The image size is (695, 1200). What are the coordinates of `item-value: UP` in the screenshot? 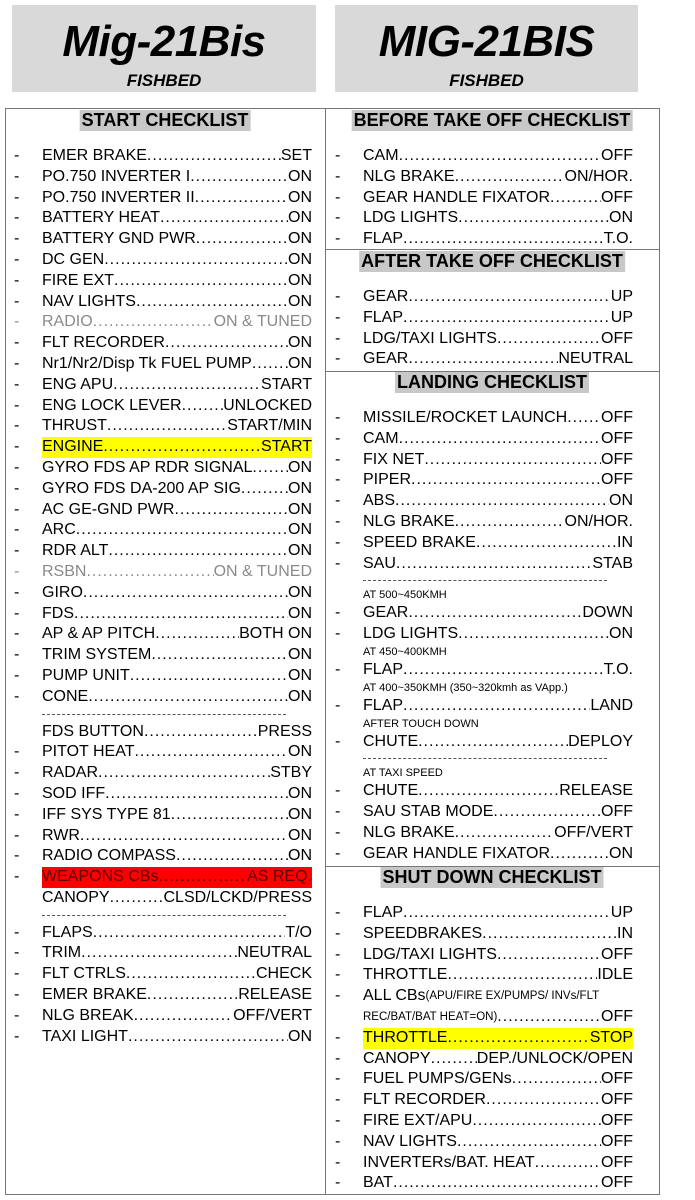 It's located at (621, 296).